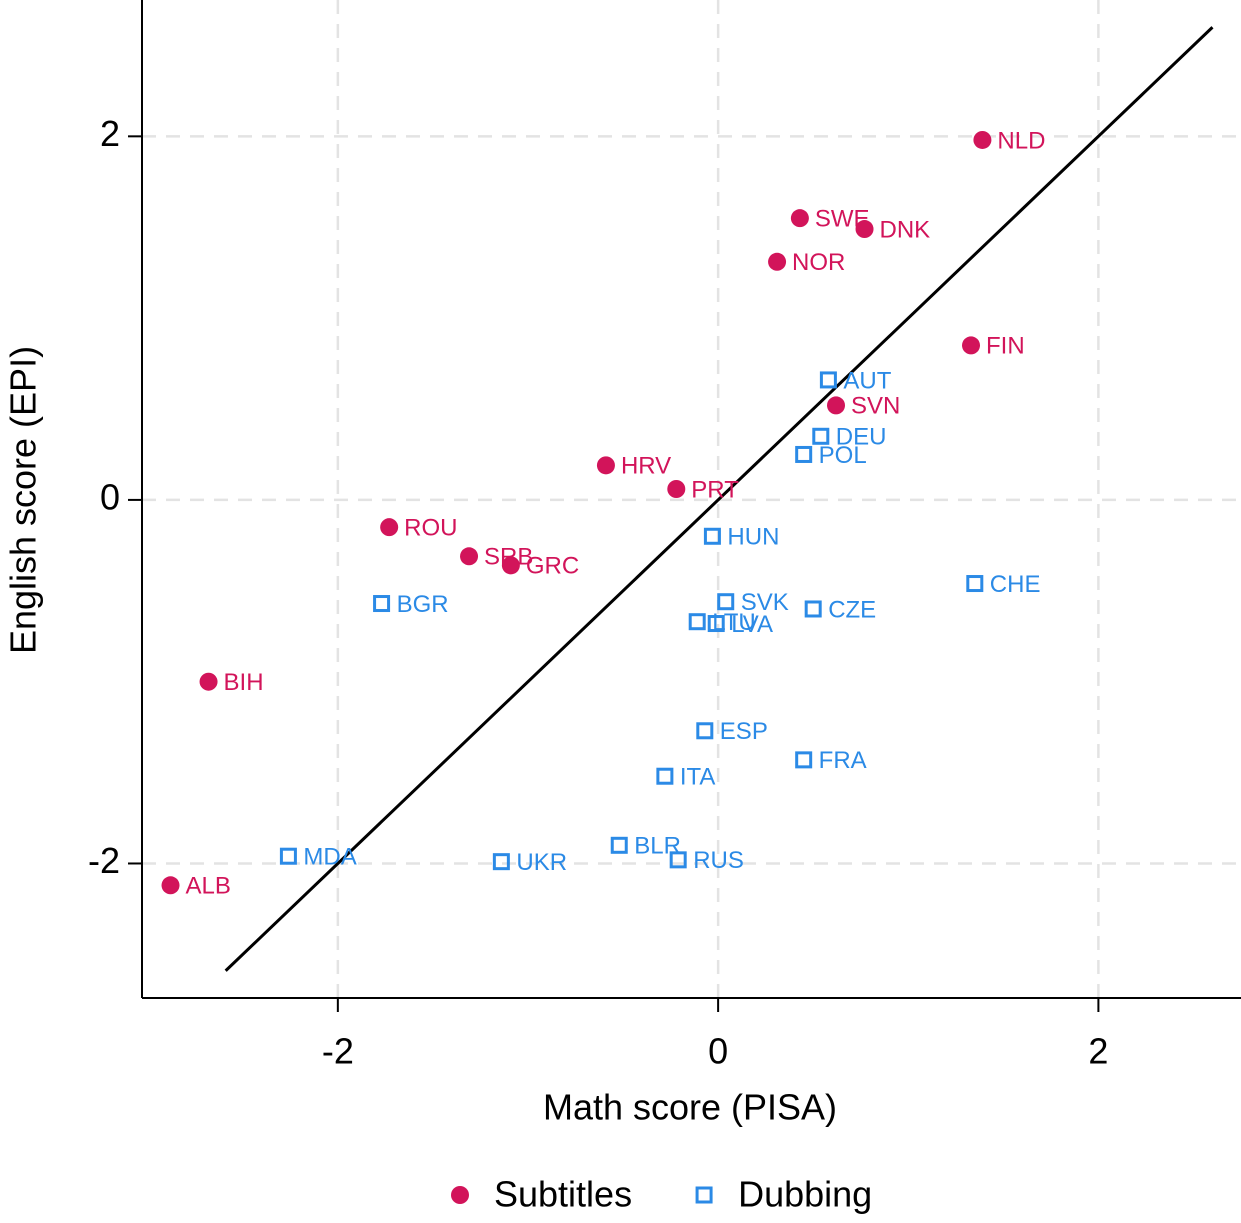 The width and height of the screenshot is (1241, 1223). What do you see at coordinates (329, 857) in the screenshot?
I see `point-label: MDA` at bounding box center [329, 857].